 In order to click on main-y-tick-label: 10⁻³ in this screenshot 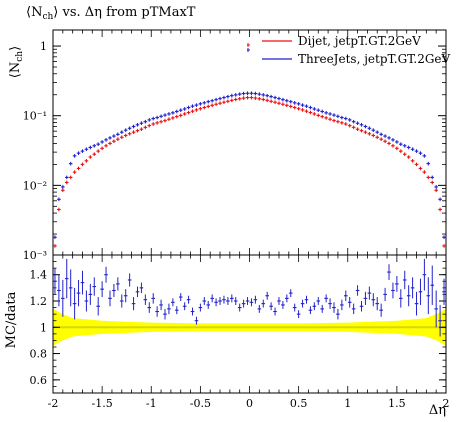, I will do `click(35, 255)`.